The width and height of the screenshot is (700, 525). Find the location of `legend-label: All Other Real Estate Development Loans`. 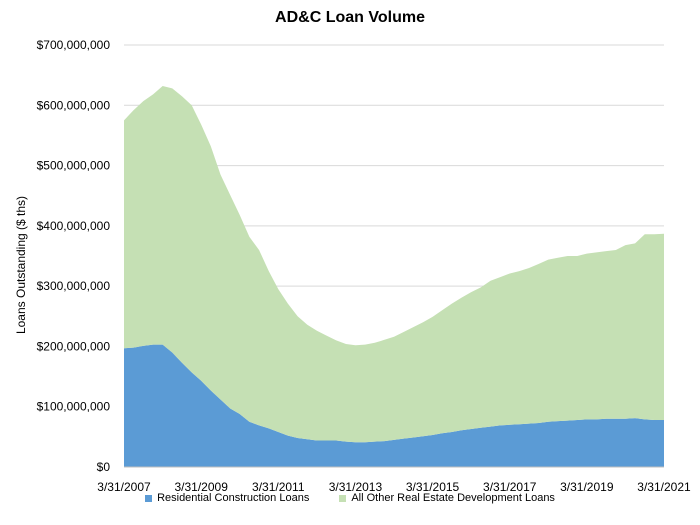

legend-label: All Other Real Estate Development Loans is located at coordinates (453, 498).